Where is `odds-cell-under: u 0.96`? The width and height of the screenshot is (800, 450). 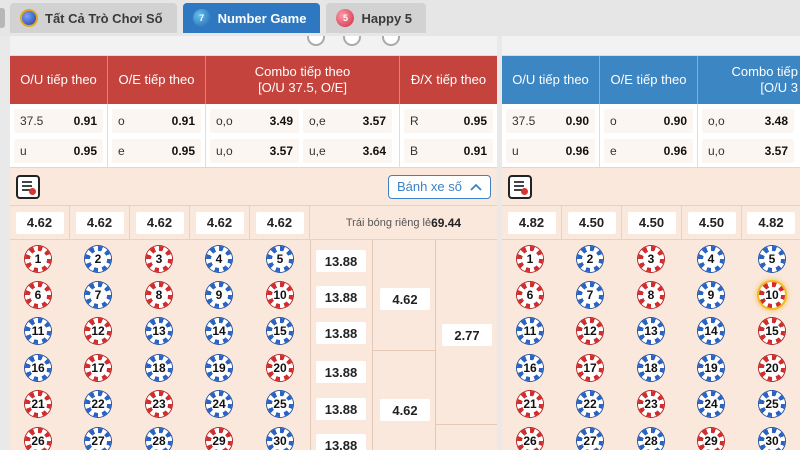 odds-cell-under: u 0.96 is located at coordinates (550, 150).